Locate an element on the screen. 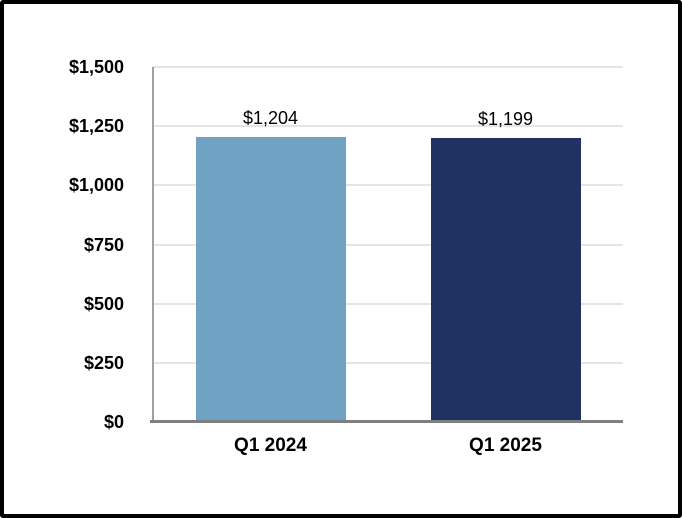  x-axis-line is located at coordinates (386, 421).